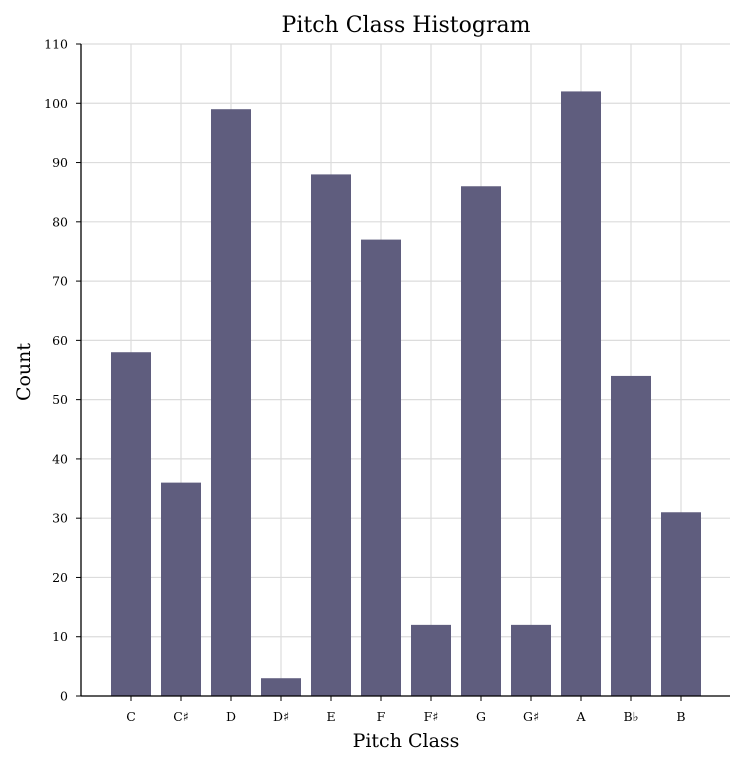  What do you see at coordinates (60, 518) in the screenshot?
I see `y-tick-label: 30` at bounding box center [60, 518].